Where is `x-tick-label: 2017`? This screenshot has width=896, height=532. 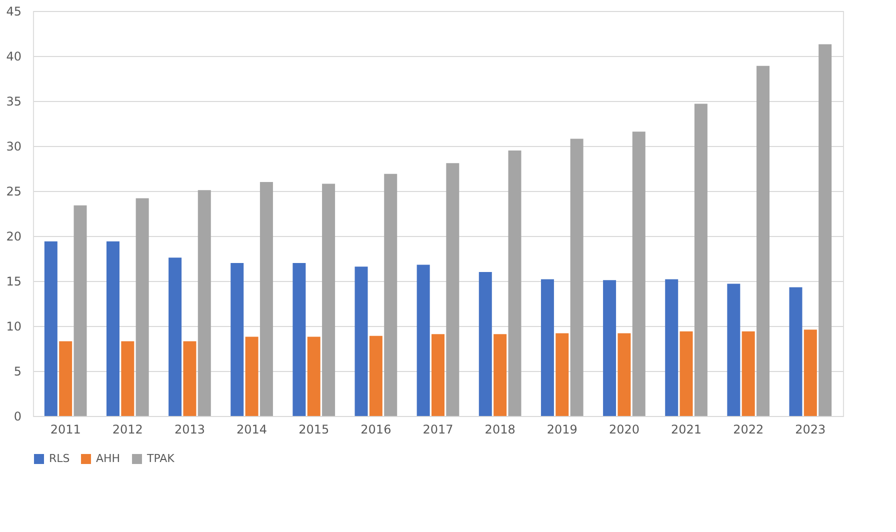 x-tick-label: 2017 is located at coordinates (438, 429).